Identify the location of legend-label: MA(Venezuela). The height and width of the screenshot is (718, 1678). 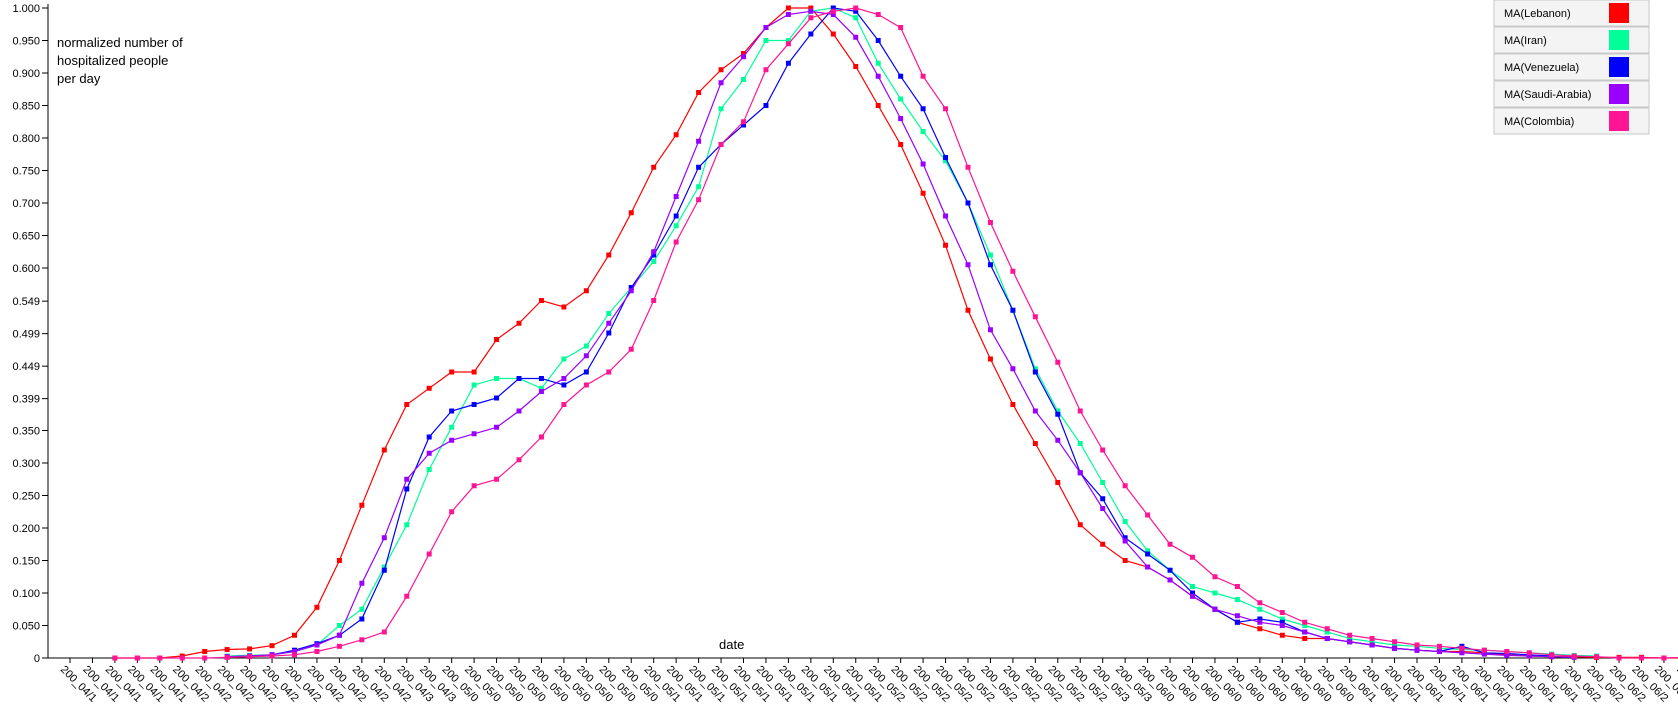
(1541, 68).